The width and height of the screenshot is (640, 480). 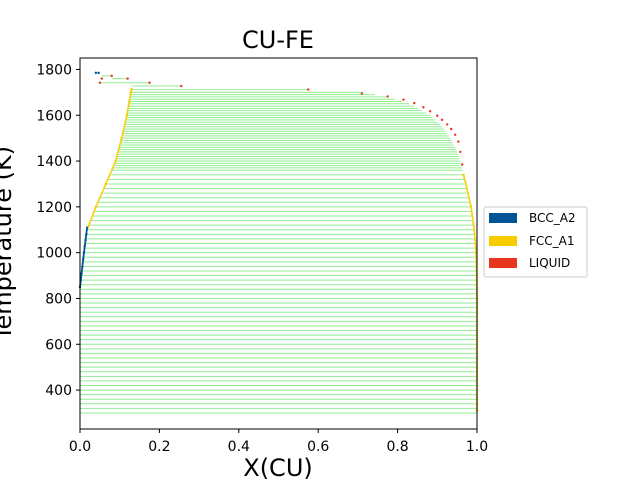 I want to click on x-tick-label: 0.4, so click(x=239, y=447).